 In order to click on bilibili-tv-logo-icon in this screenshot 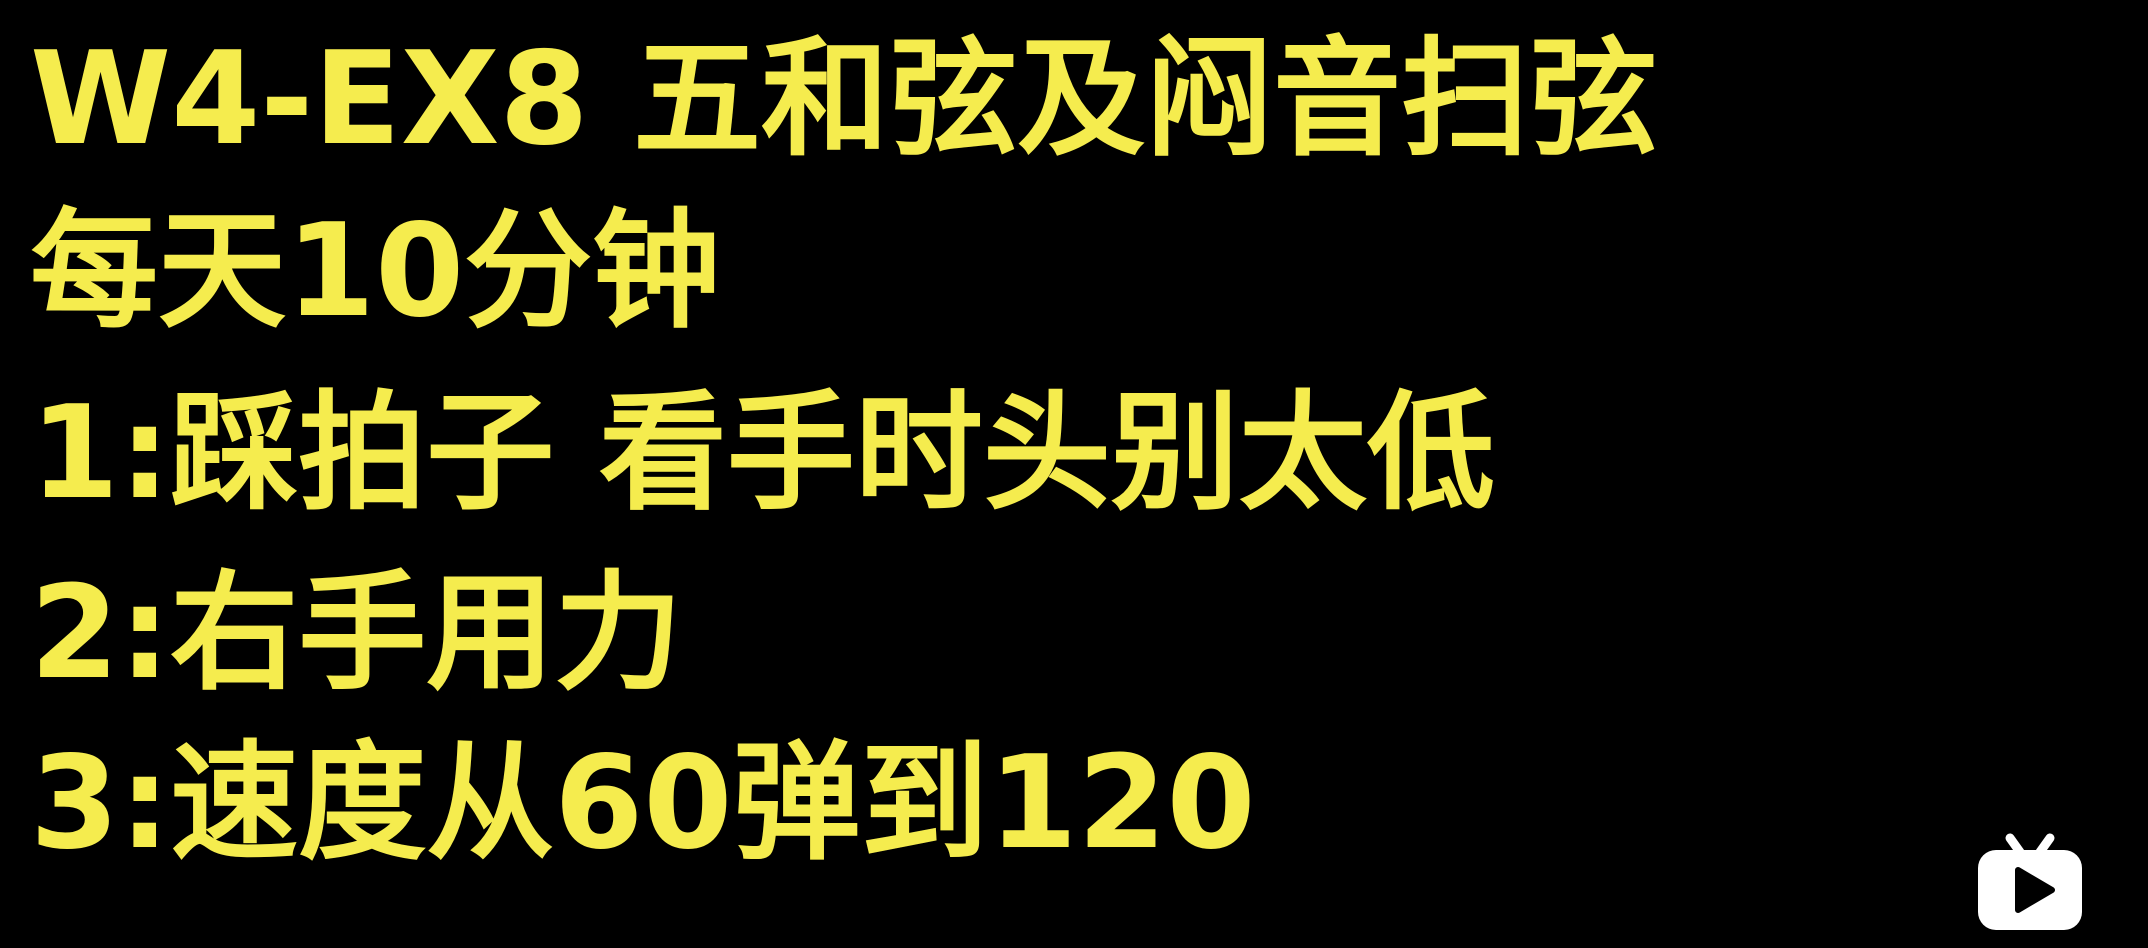, I will do `click(2030, 881)`.